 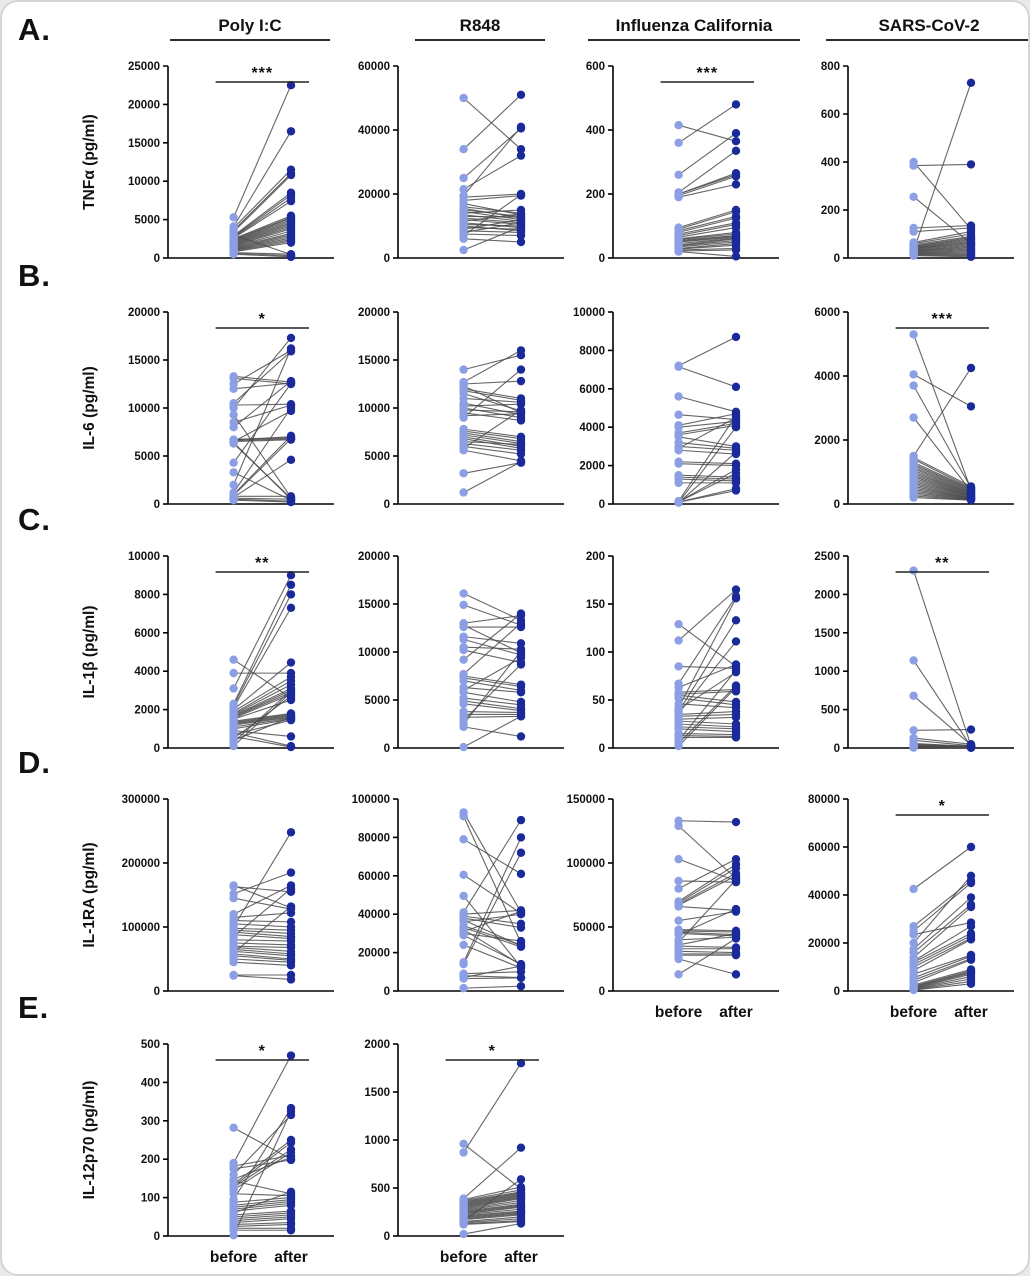 What do you see at coordinates (827, 557) in the screenshot?
I see `y-tick-label: 2500` at bounding box center [827, 557].